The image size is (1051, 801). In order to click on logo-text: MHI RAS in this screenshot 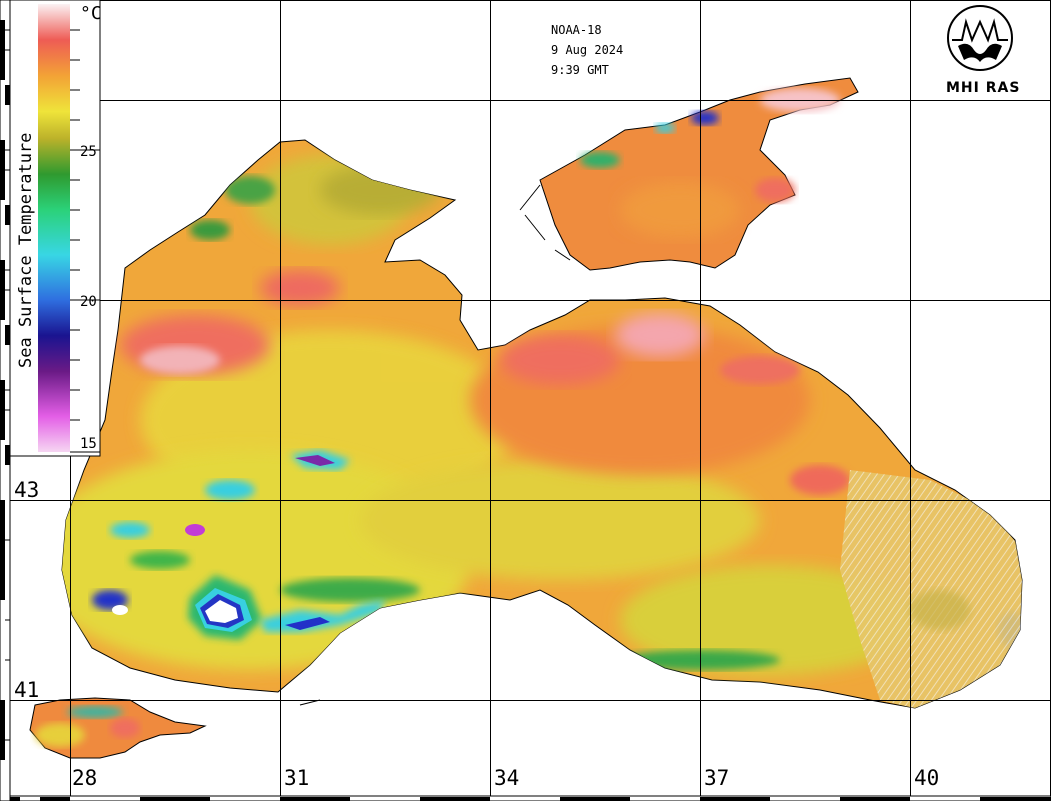, I will do `click(983, 88)`.